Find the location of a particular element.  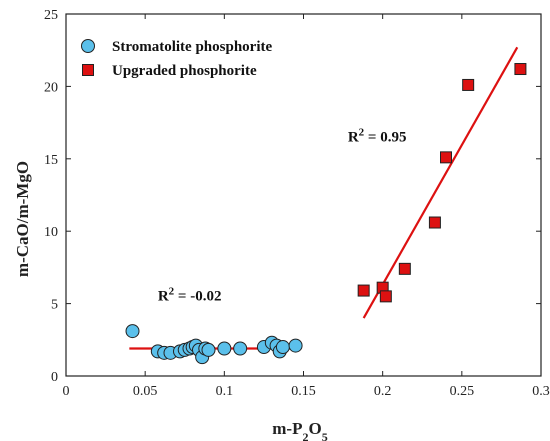

r-squared-label: R2 = 0.95 is located at coordinates (377, 135).